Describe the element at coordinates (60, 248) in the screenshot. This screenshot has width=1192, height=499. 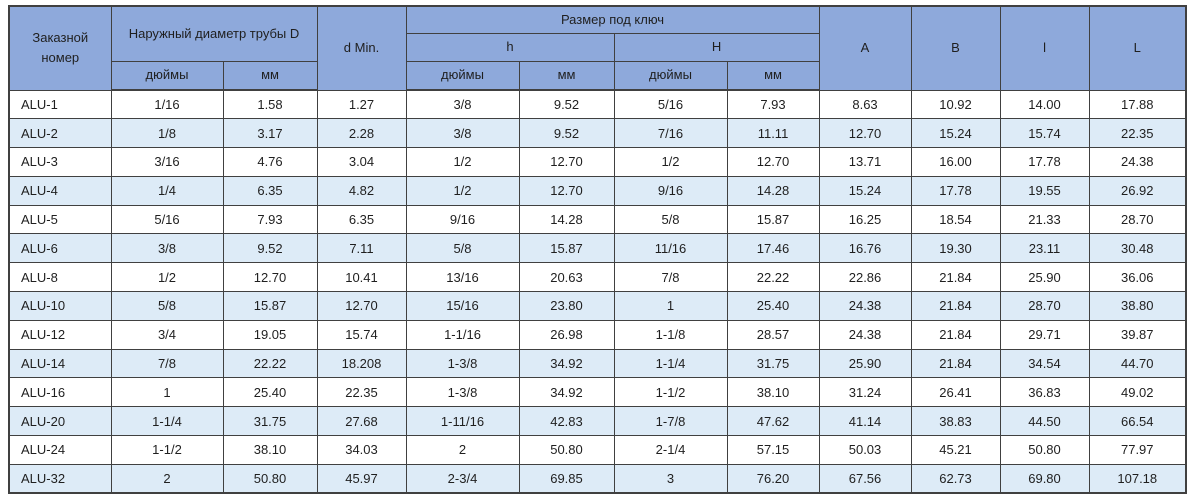
I see `order-number-cell: ALU-6` at that location.